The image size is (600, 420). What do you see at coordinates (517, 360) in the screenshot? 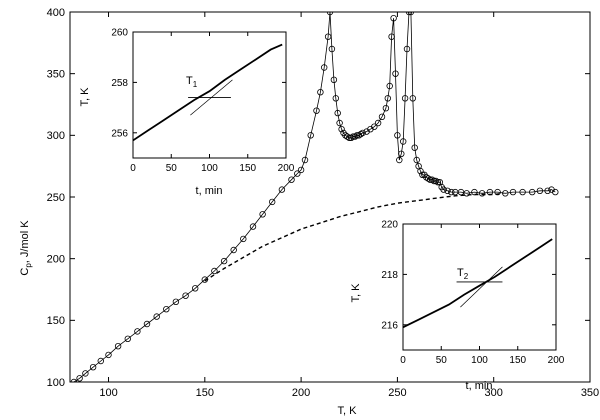
I see `inset2-x-tick-label-3: 150` at bounding box center [517, 360].